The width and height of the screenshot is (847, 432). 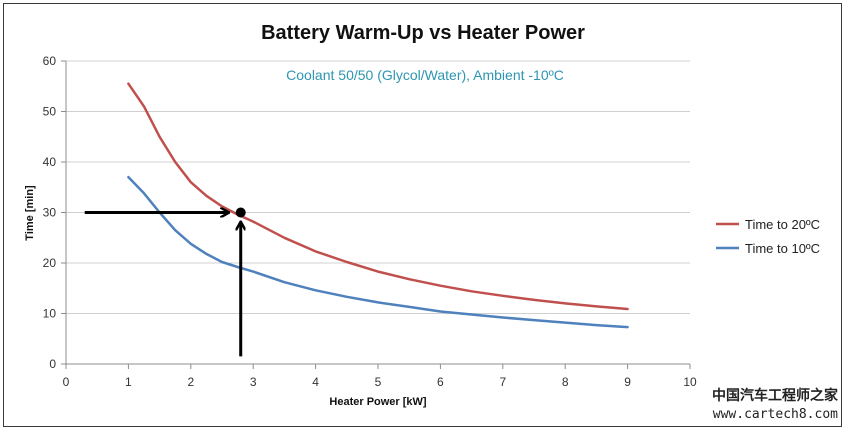 I want to click on marker-point, so click(x=240, y=212).